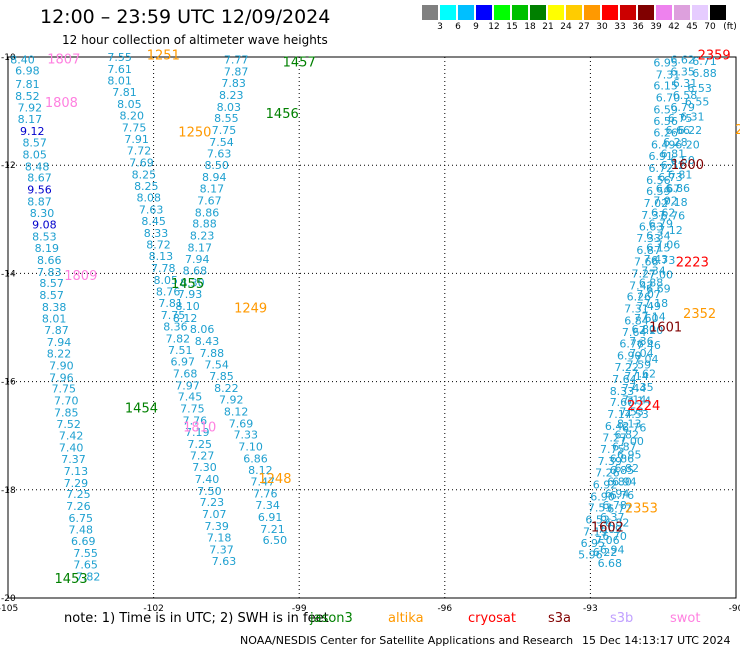 The height and width of the screenshot is (650, 740). I want to click on wave-height-value: 7.31, so click(636, 309).